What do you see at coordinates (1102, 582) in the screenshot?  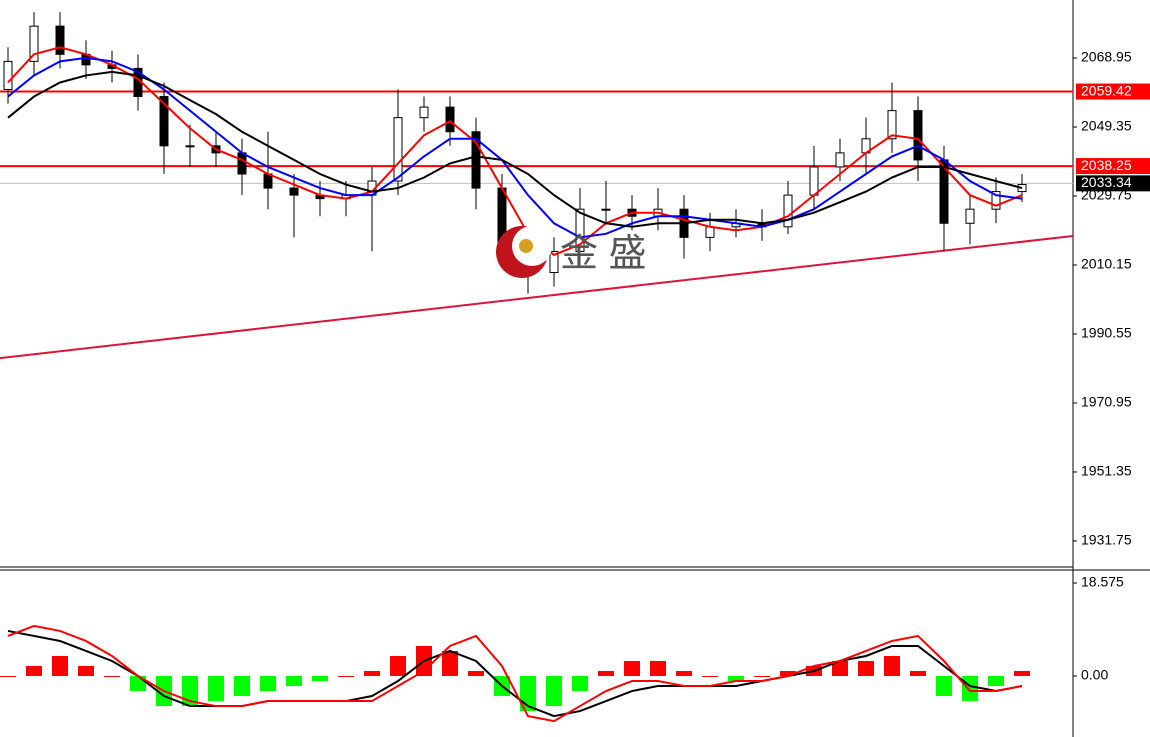 I see `y-tick-label: 18.575` at bounding box center [1102, 582].